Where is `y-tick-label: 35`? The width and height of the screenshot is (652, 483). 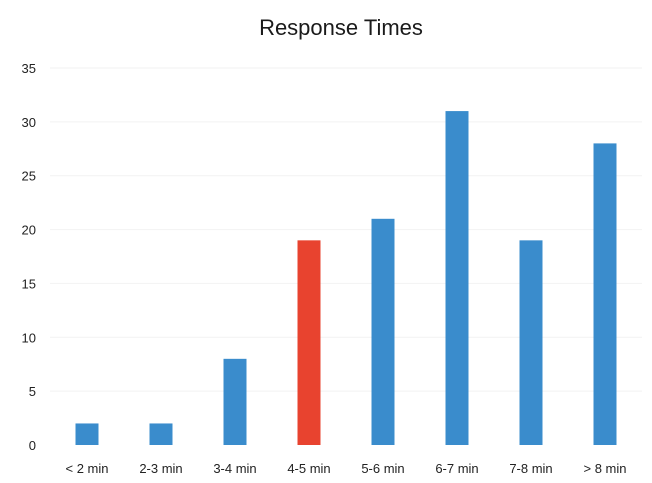 y-tick-label: 35 is located at coordinates (29, 68).